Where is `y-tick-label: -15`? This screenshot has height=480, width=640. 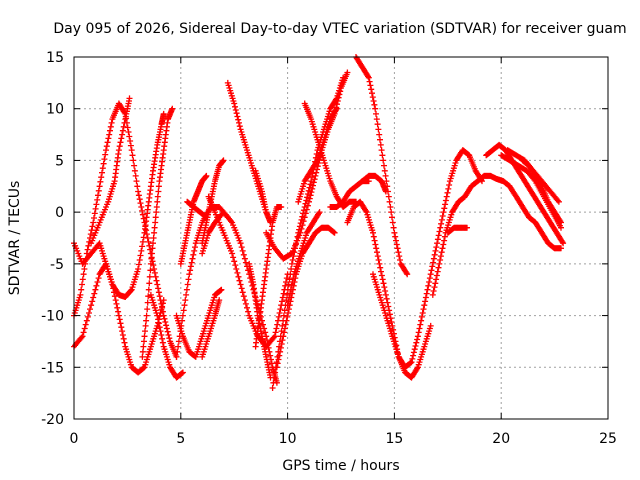
y-tick-label: -15 is located at coordinates (52, 368).